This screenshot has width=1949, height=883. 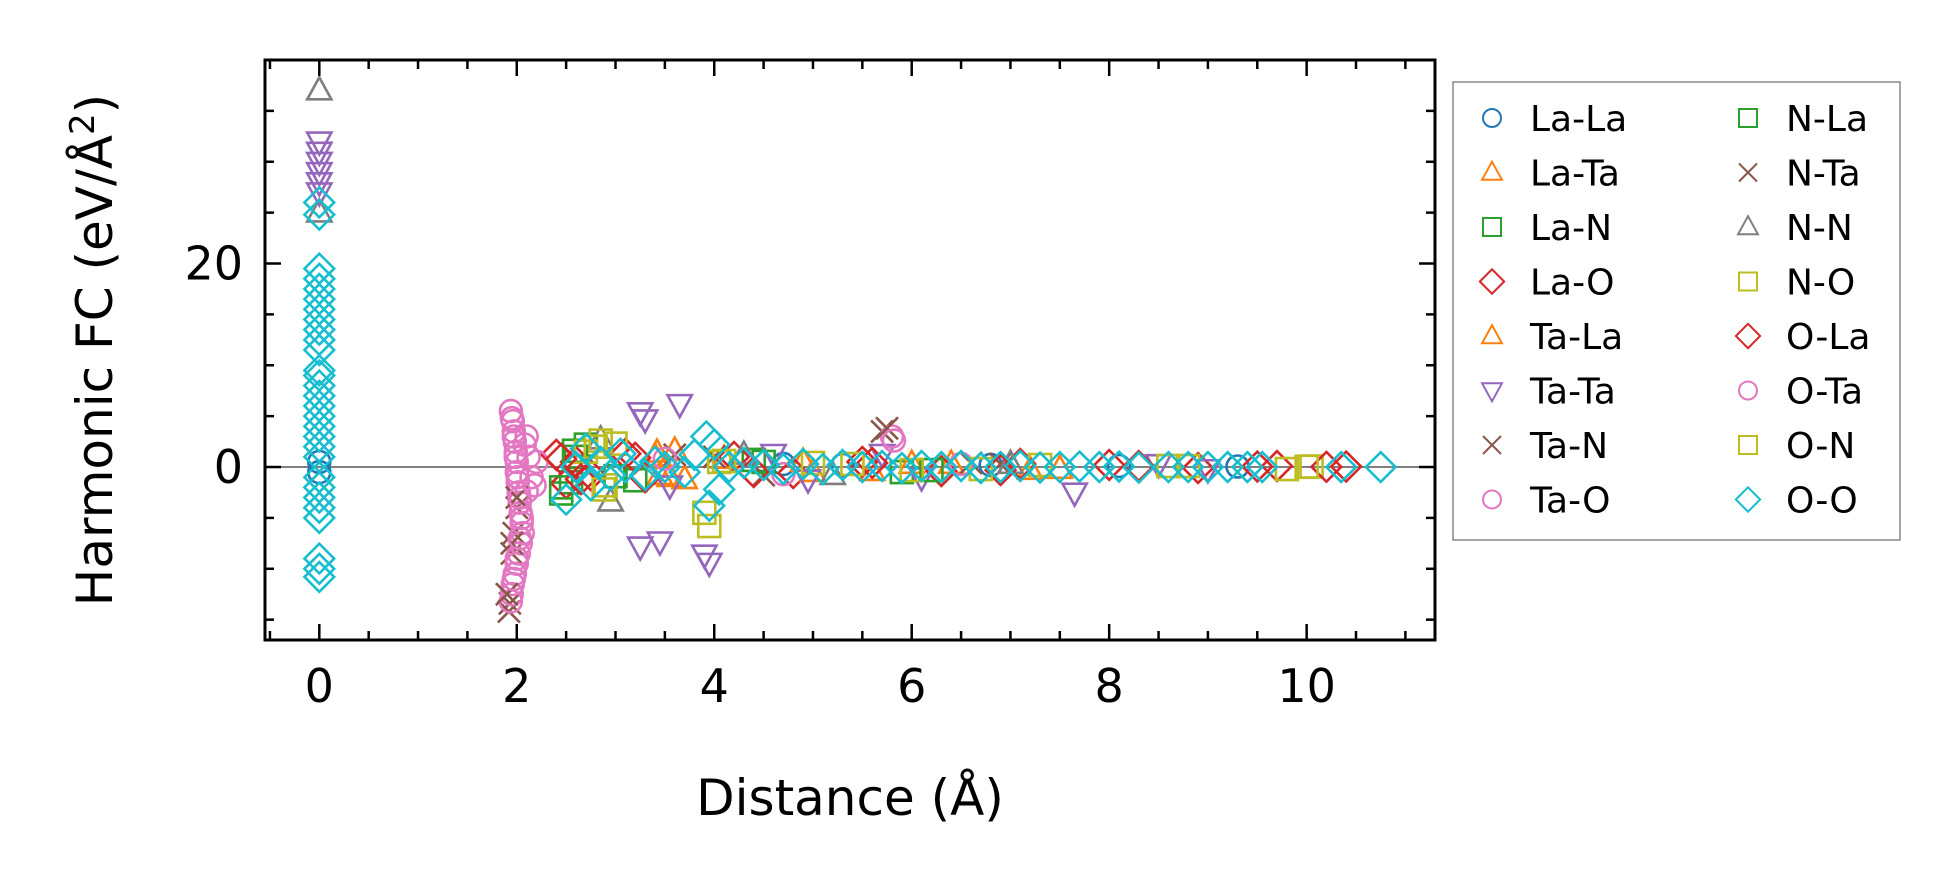 What do you see at coordinates (95, 370) in the screenshot?
I see `y-axis-title-main: Harmonic FC (eV/Å` at bounding box center [95, 370].